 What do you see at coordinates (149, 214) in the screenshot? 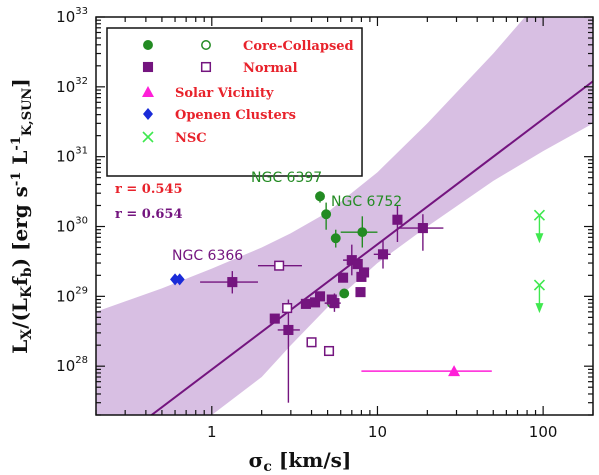
I see `correlation-purple: r = 0.654` at bounding box center [149, 214].